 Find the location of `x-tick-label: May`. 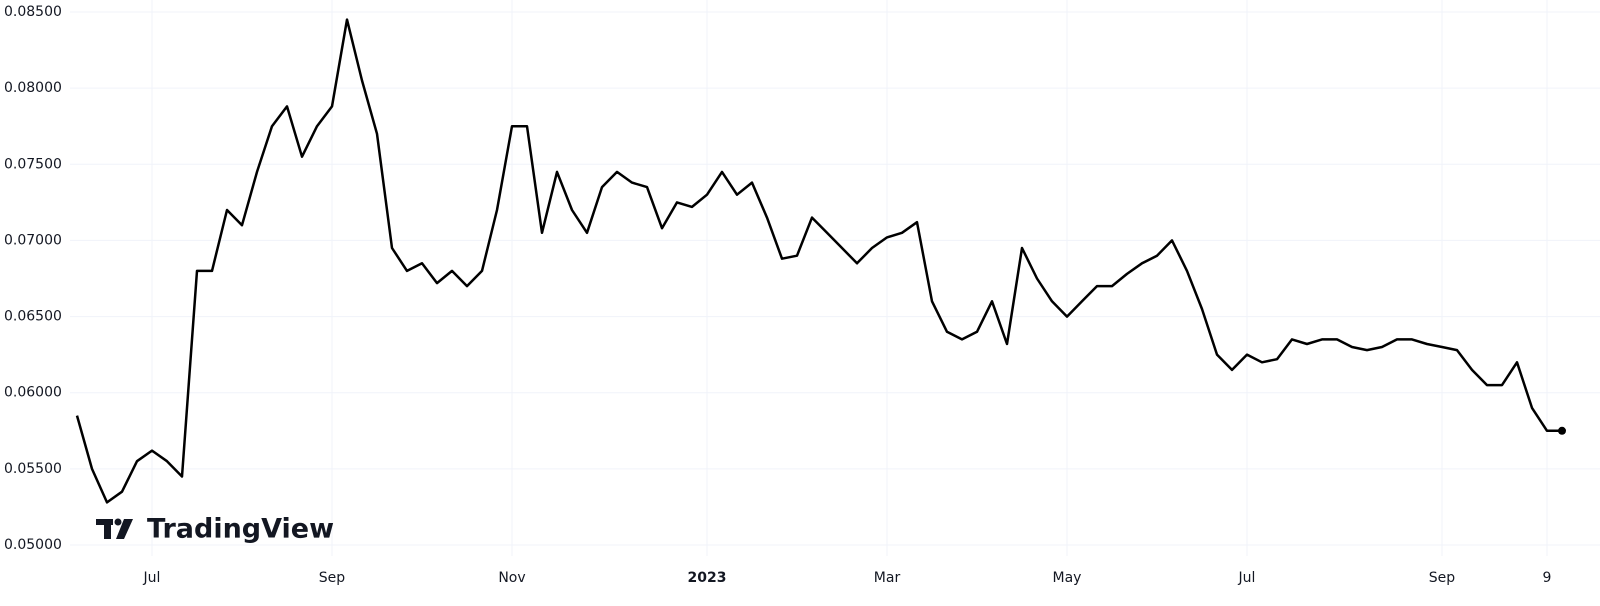

x-tick-label: May is located at coordinates (1067, 578).